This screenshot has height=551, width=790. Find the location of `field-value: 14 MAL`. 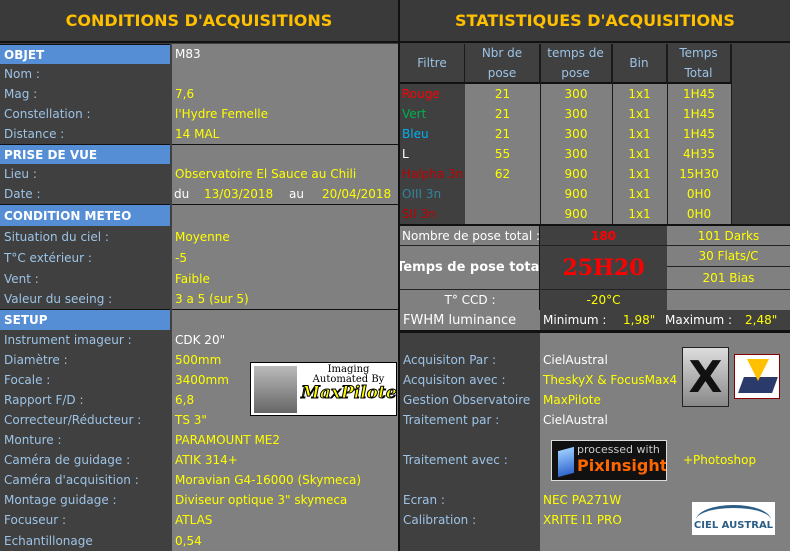

field-value: 14 MAL is located at coordinates (197, 134).